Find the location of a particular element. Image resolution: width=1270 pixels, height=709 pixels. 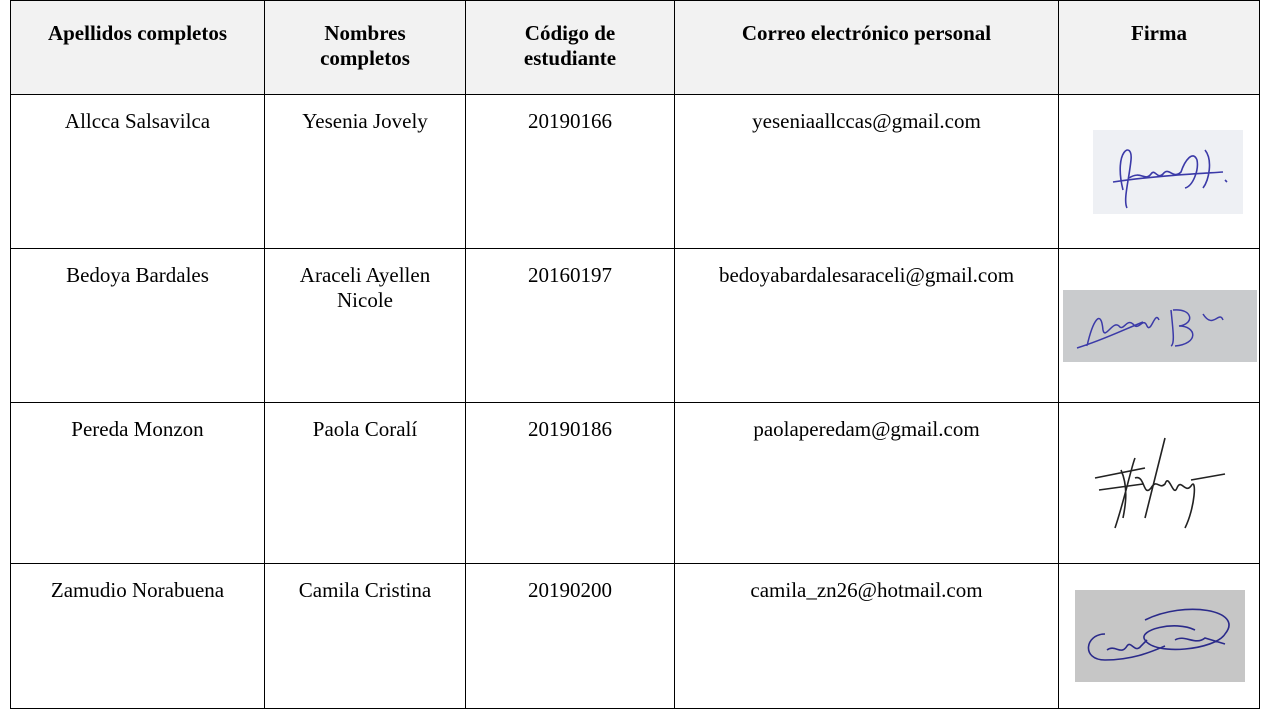

header-cell: Código de estudiante is located at coordinates (570, 47).